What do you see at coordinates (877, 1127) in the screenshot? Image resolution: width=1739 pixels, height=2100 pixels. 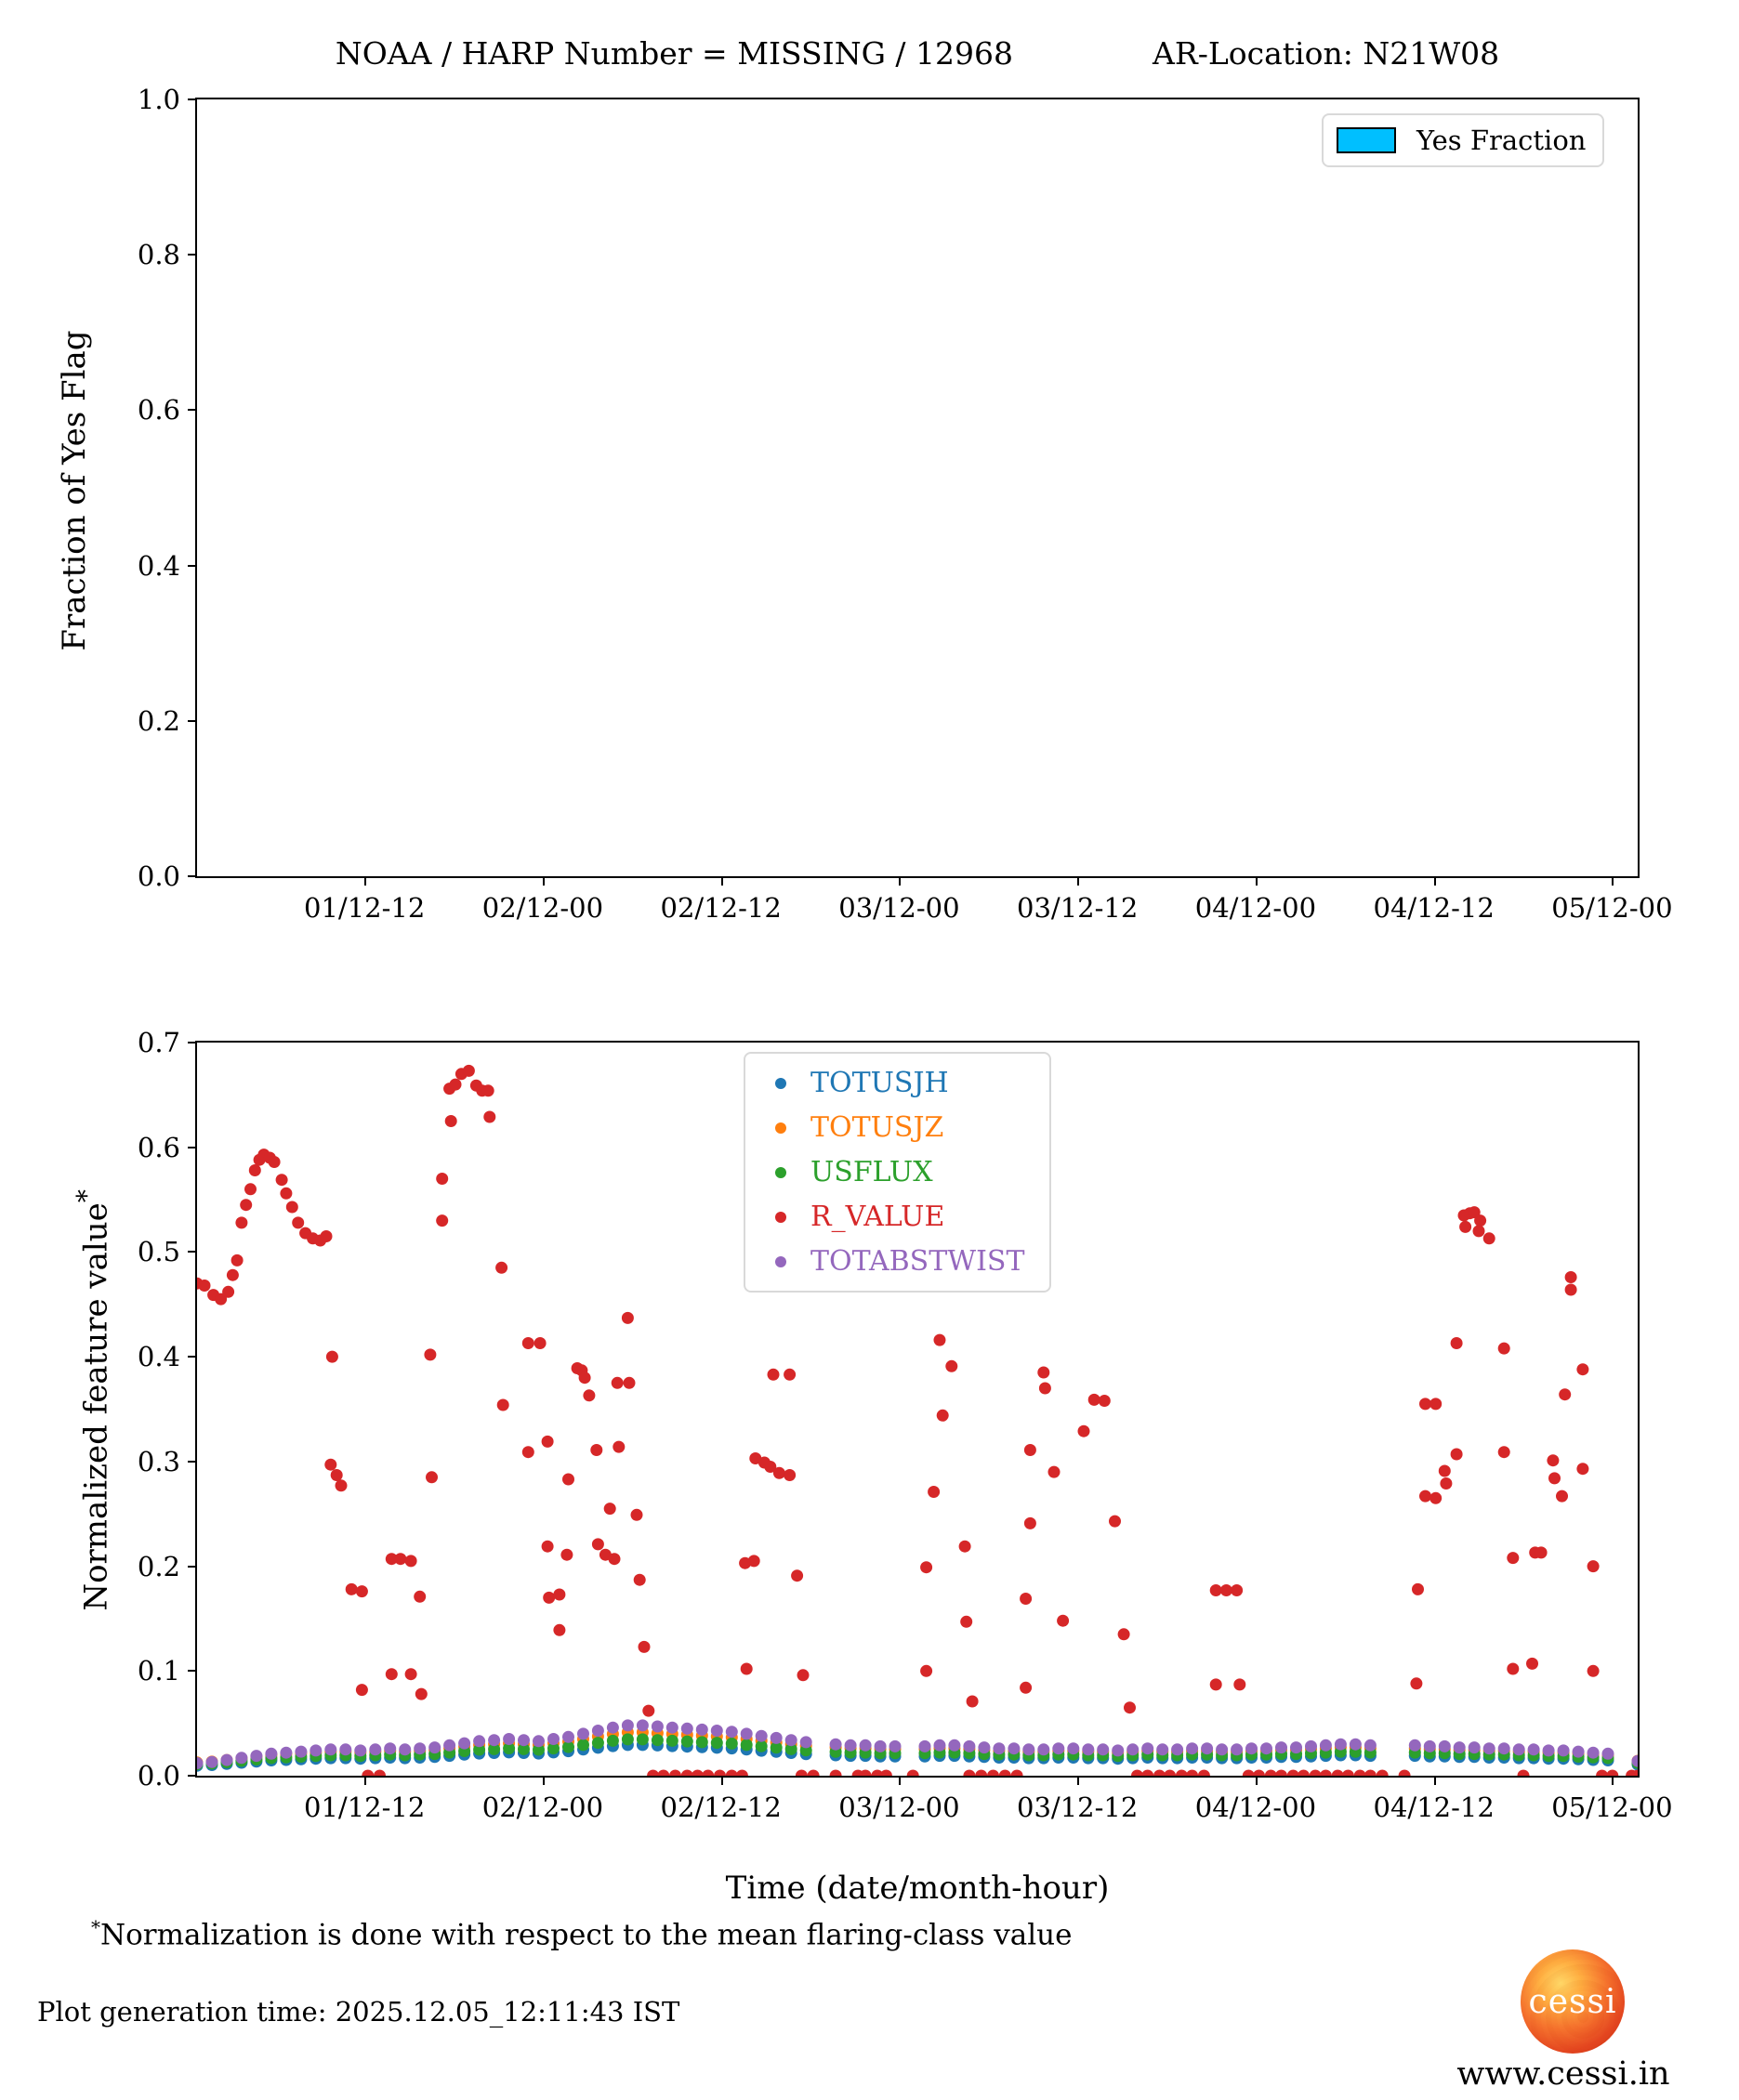 I see `legend-item-label: TOTUSJZ` at bounding box center [877, 1127].